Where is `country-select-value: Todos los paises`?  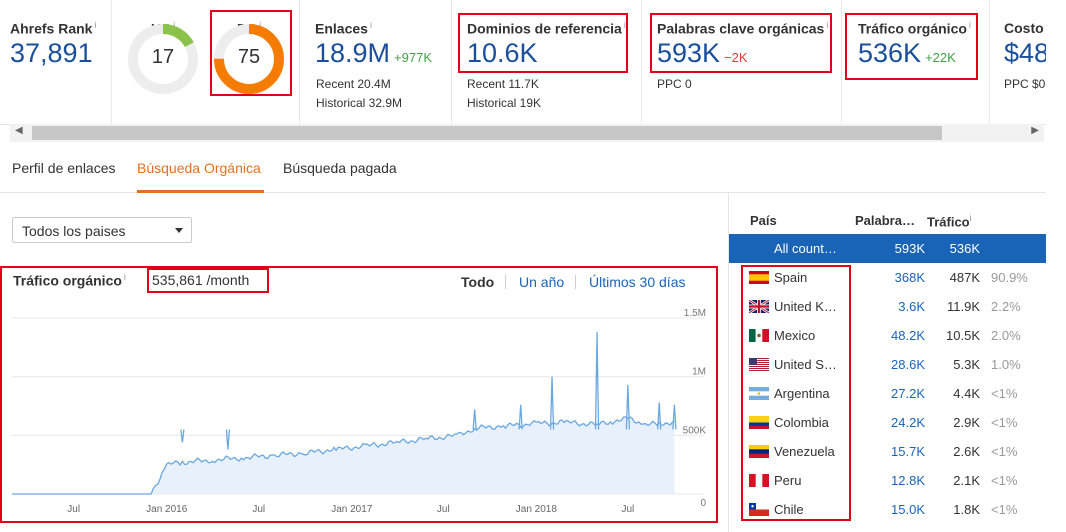 country-select-value: Todos los paises is located at coordinates (74, 231).